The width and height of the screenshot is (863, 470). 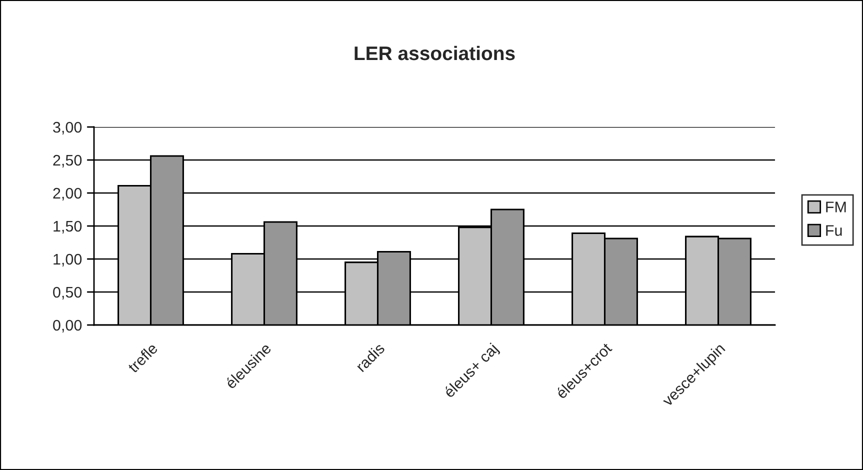 What do you see at coordinates (836, 207) in the screenshot?
I see `legend-label: FM` at bounding box center [836, 207].